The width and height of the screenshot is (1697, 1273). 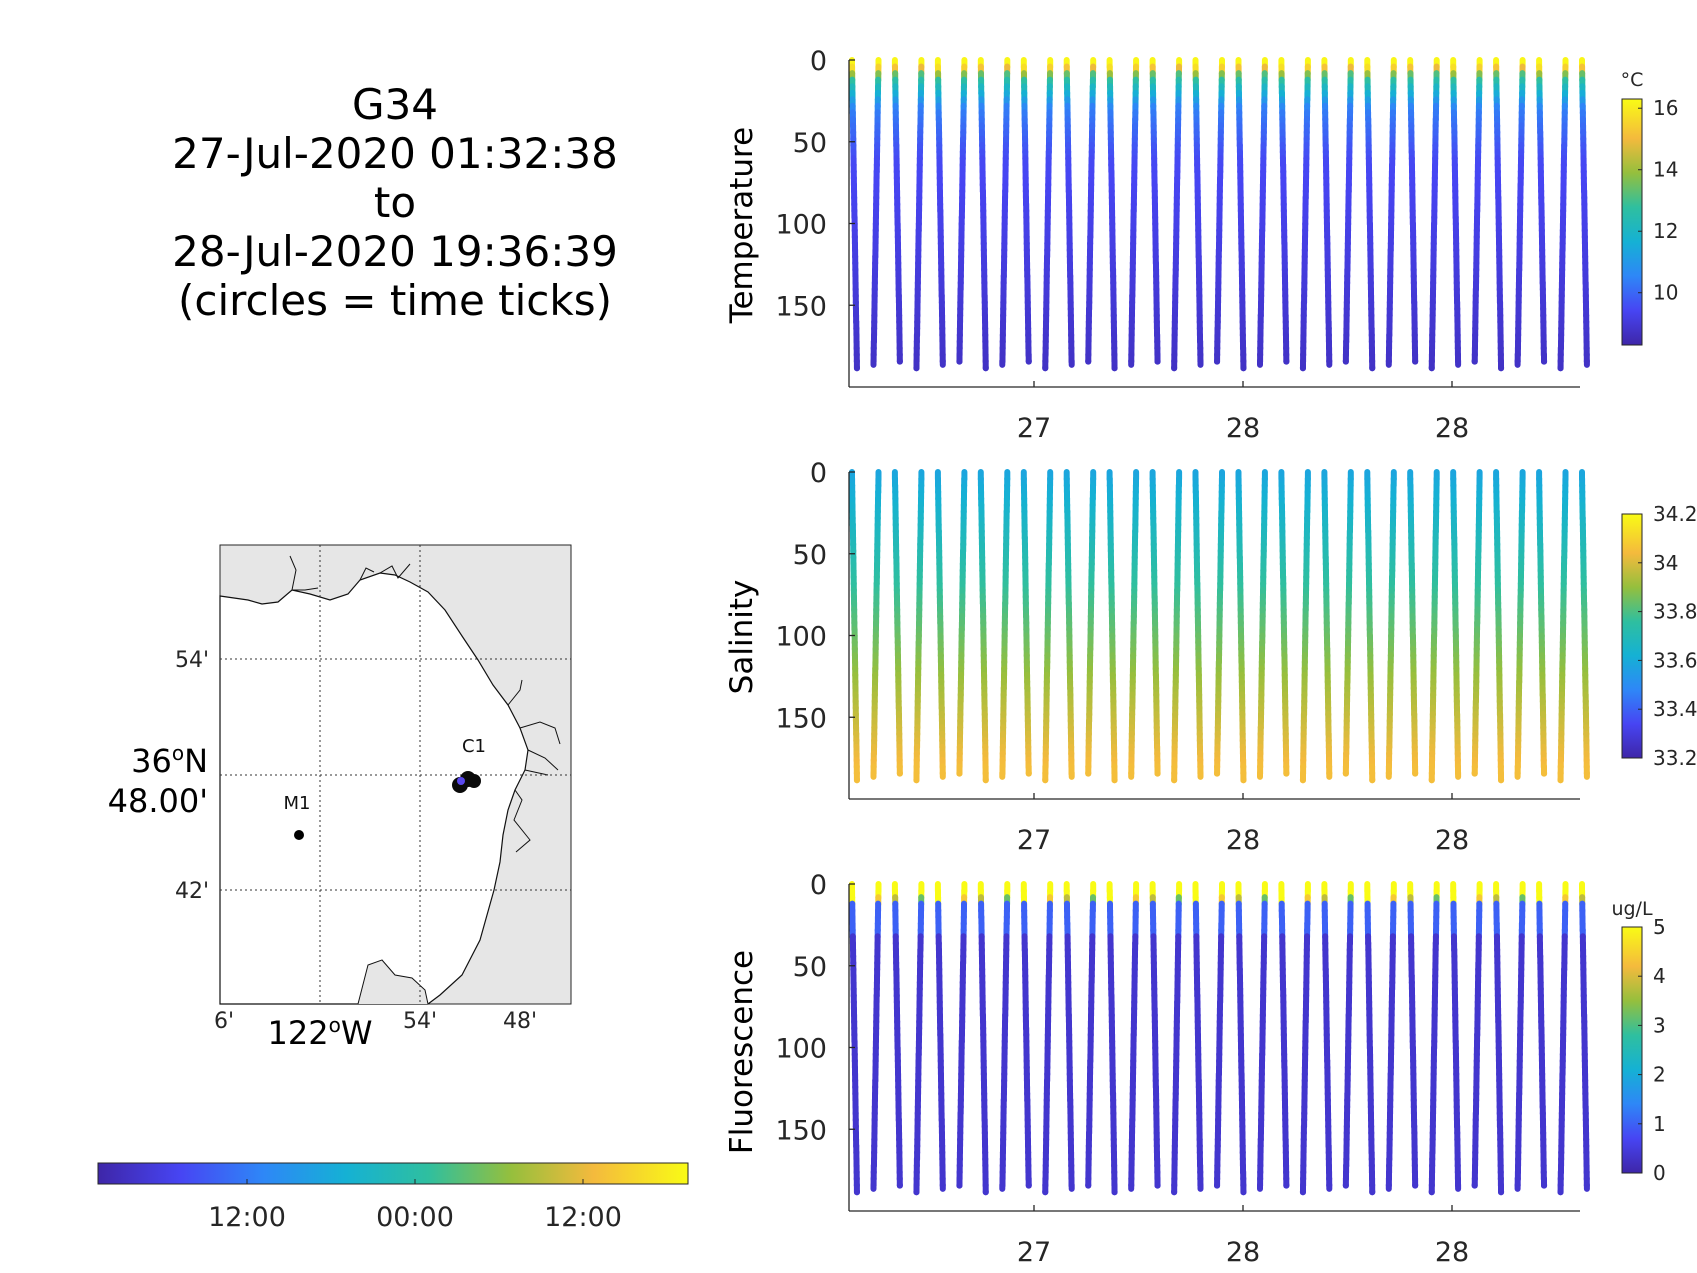 I want to click on colorbar-tick-label: 2, so click(x=1659, y=1075).